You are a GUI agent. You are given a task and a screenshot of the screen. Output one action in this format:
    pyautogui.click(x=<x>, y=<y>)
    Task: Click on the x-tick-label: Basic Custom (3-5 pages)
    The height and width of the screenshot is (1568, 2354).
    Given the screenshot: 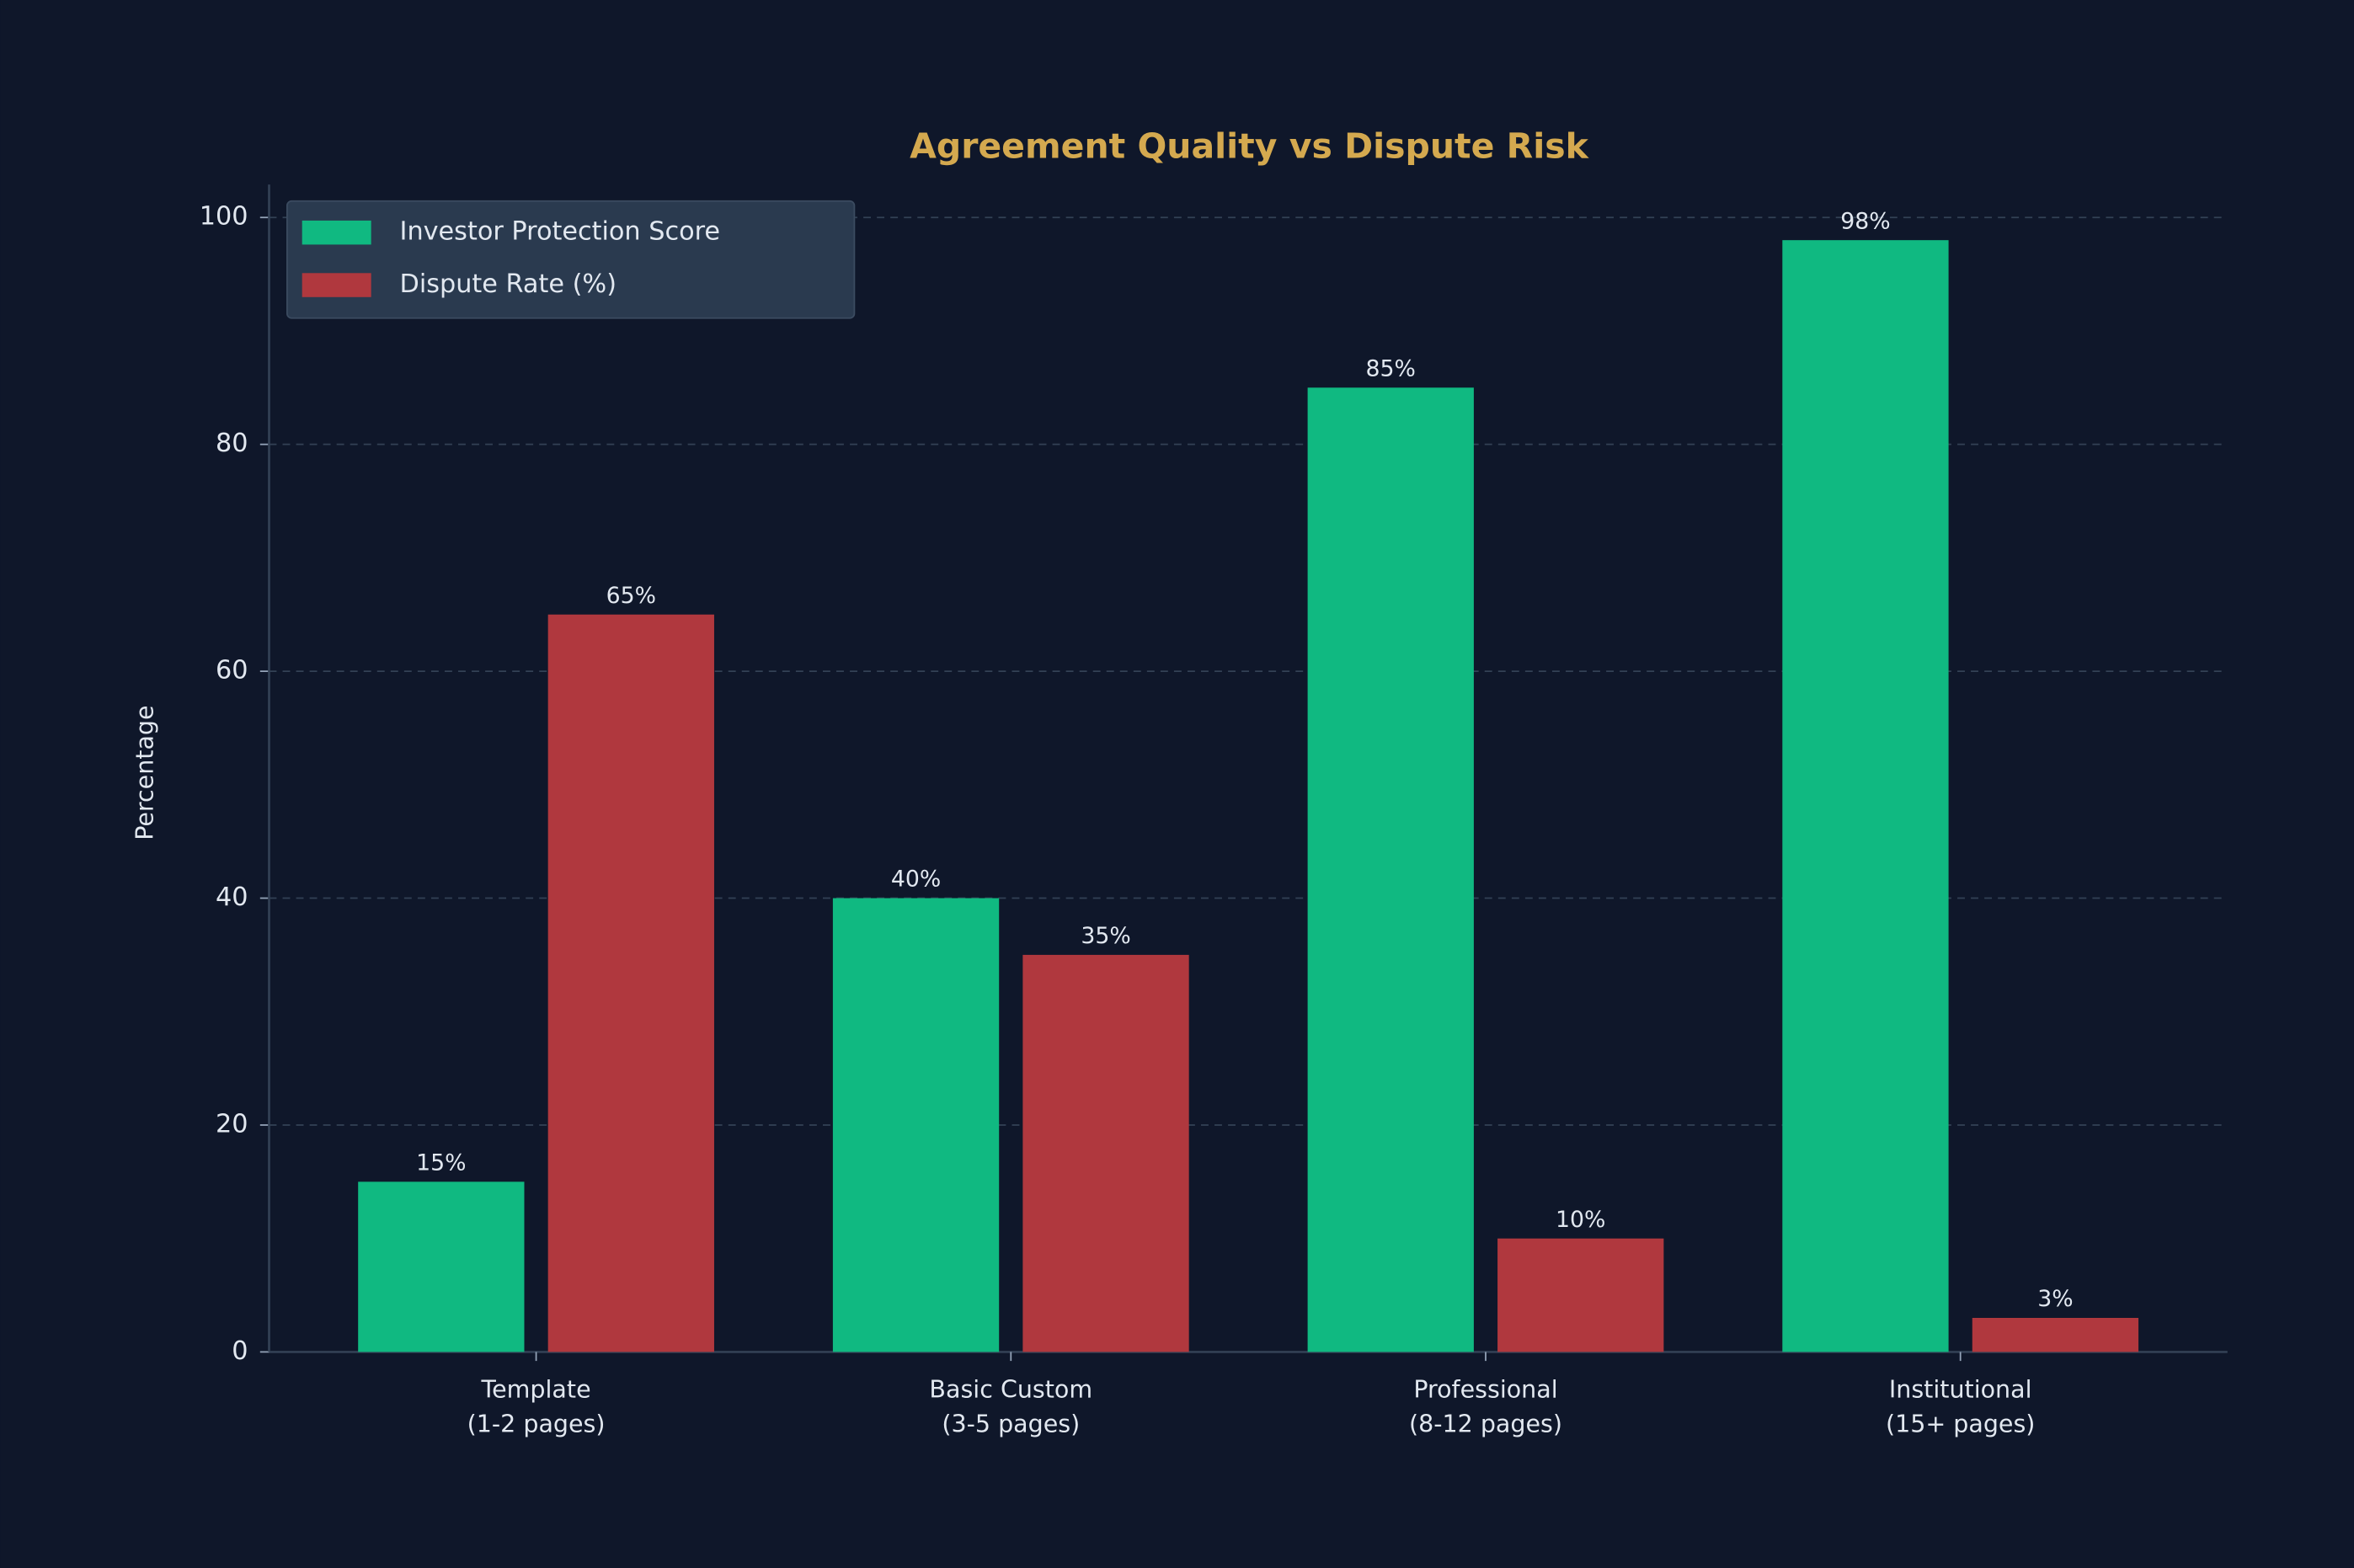 What is the action you would take?
    pyautogui.click(x=1011, y=1407)
    